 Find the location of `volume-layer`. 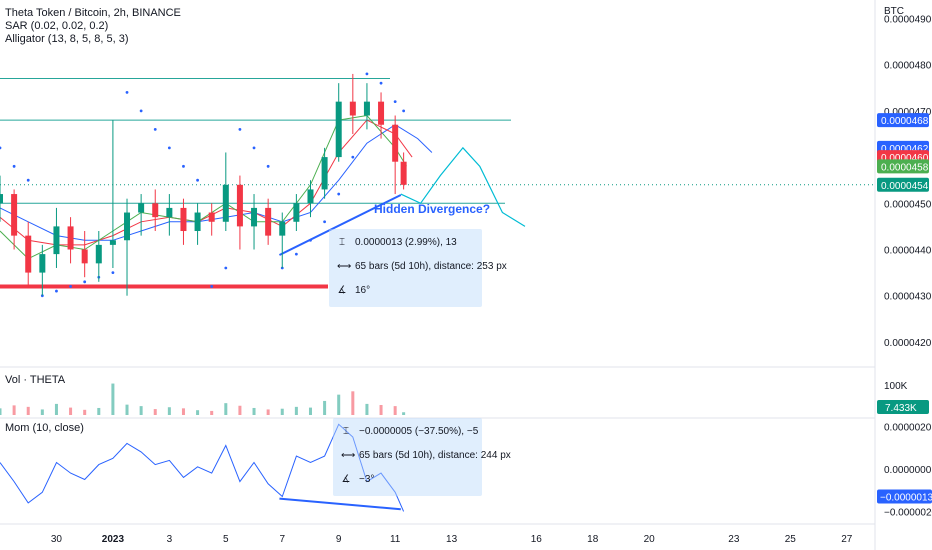

volume-layer is located at coordinates (203, 399).